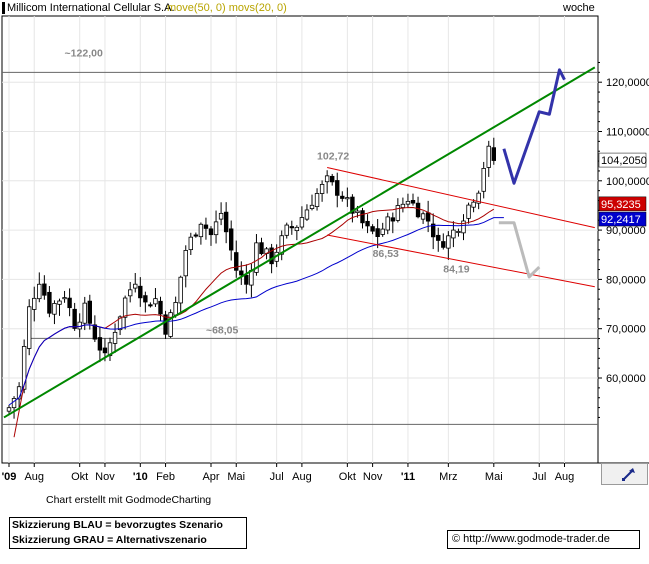 Image resolution: width=649 pixels, height=564 pixels. I want to click on annotation-label: ~68,05, so click(222, 330).